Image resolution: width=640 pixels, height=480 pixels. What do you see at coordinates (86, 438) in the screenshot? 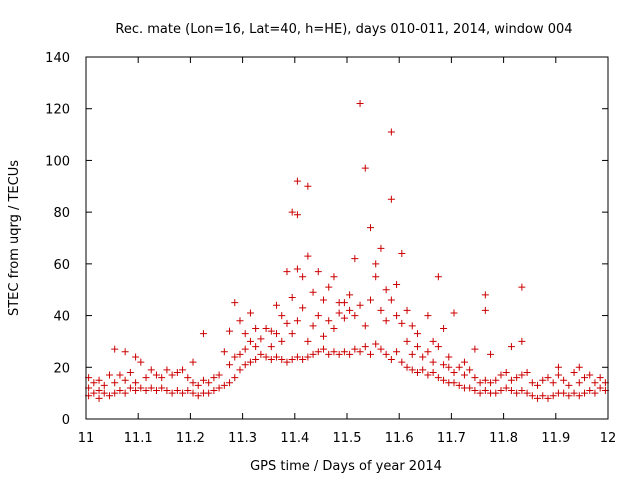
I see `x-tick-label: 11` at bounding box center [86, 438].